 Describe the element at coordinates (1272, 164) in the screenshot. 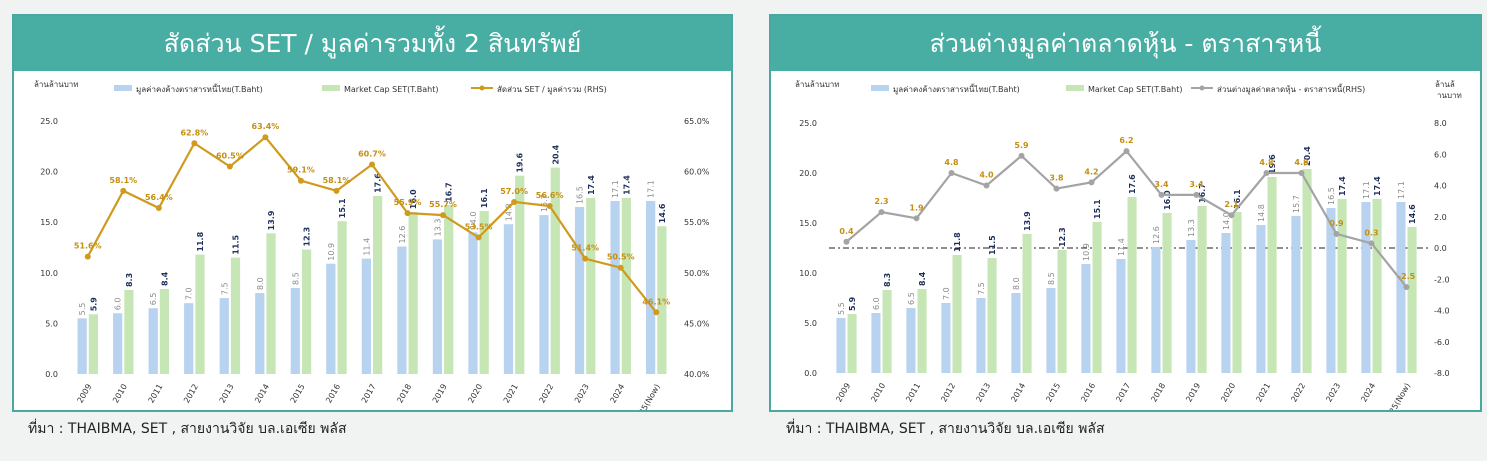

I see `bar-label-set: 19.6` at that location.